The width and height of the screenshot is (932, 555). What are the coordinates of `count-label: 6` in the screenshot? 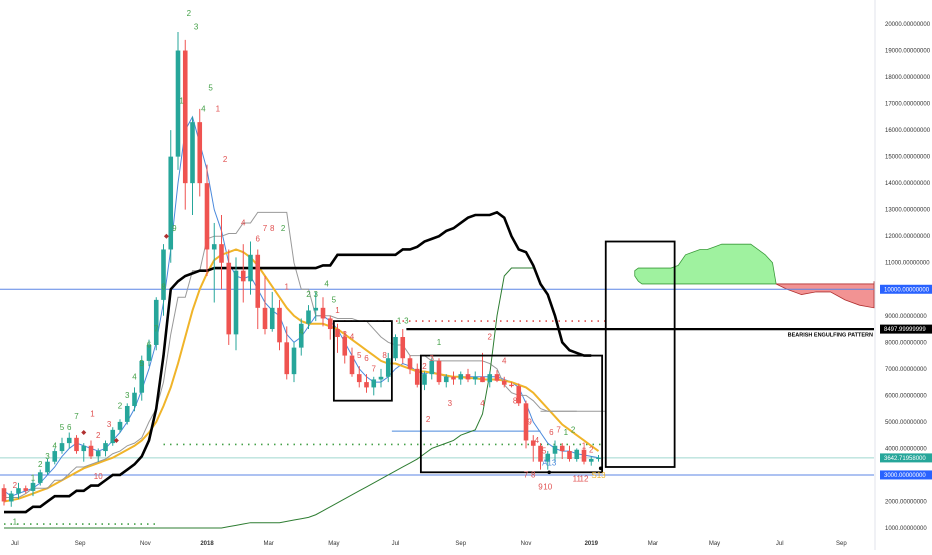 It's located at (69, 427).